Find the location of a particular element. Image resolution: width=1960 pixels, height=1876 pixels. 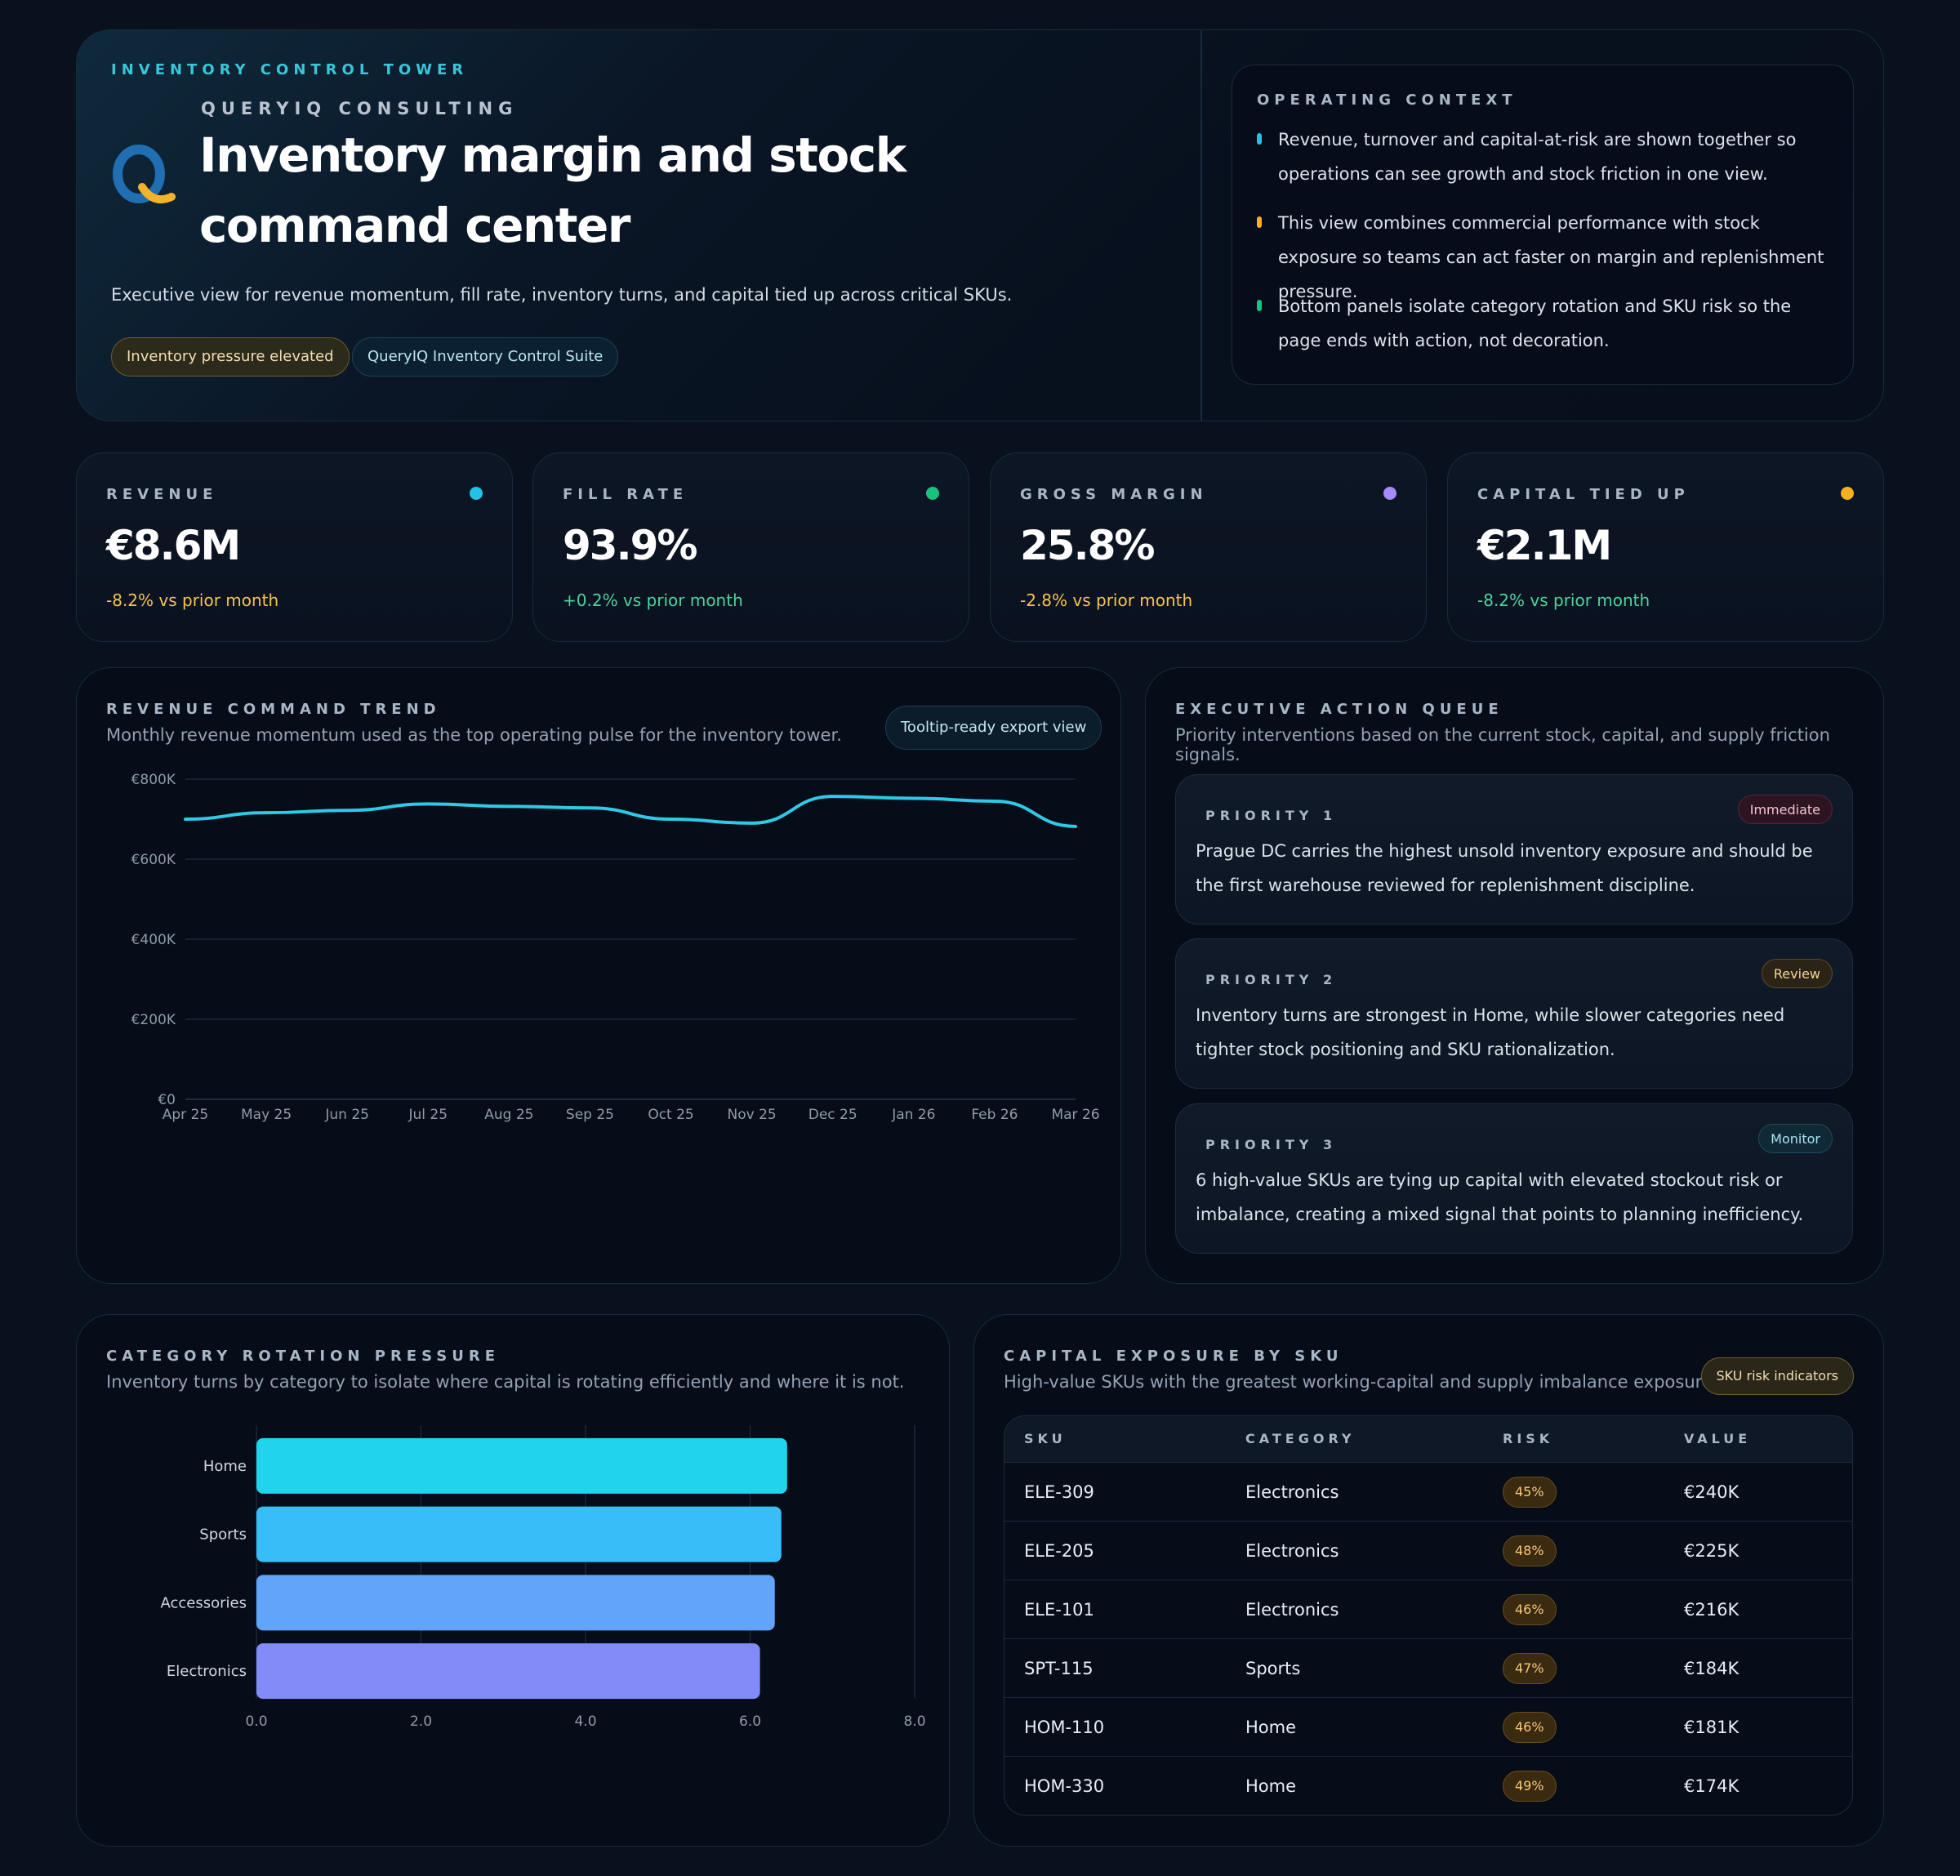

status-pill: Inventory pressure elevated is located at coordinates (230, 357).